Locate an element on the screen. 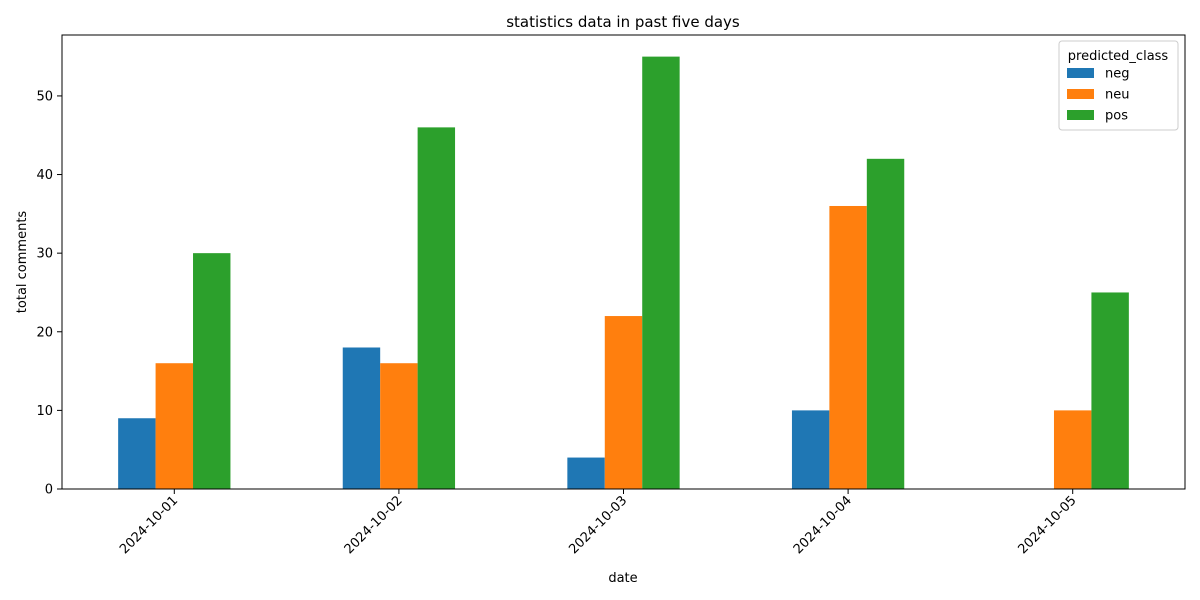 The image size is (1200, 600). y-tick-label: 50 is located at coordinates (44, 96).